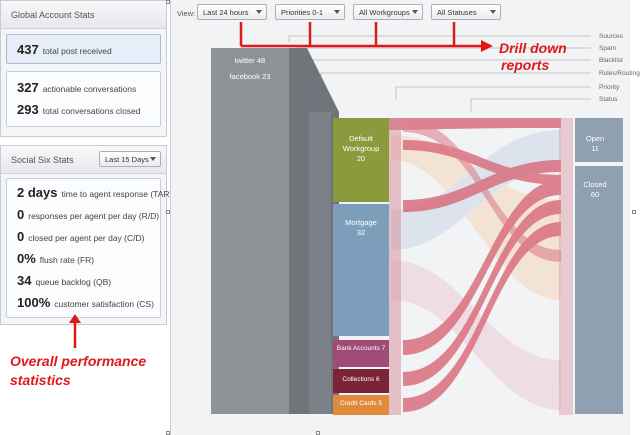  I want to click on total-posts-stat: 437 total post received, so click(64, 49).